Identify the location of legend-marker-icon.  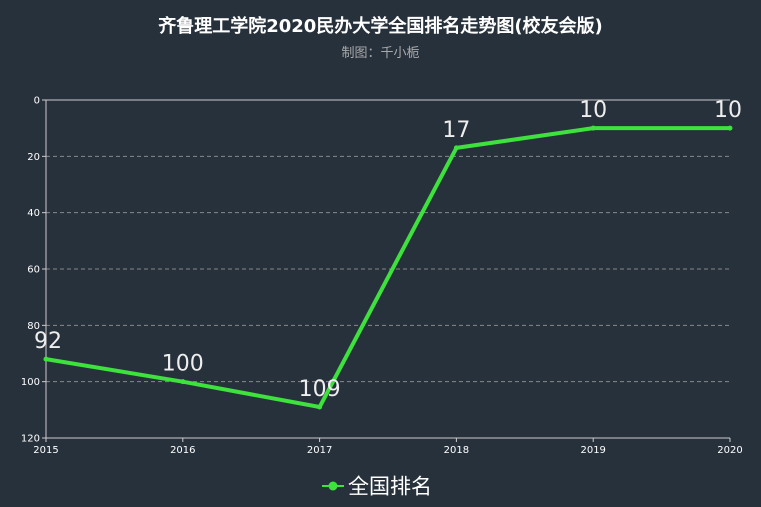
(333, 486).